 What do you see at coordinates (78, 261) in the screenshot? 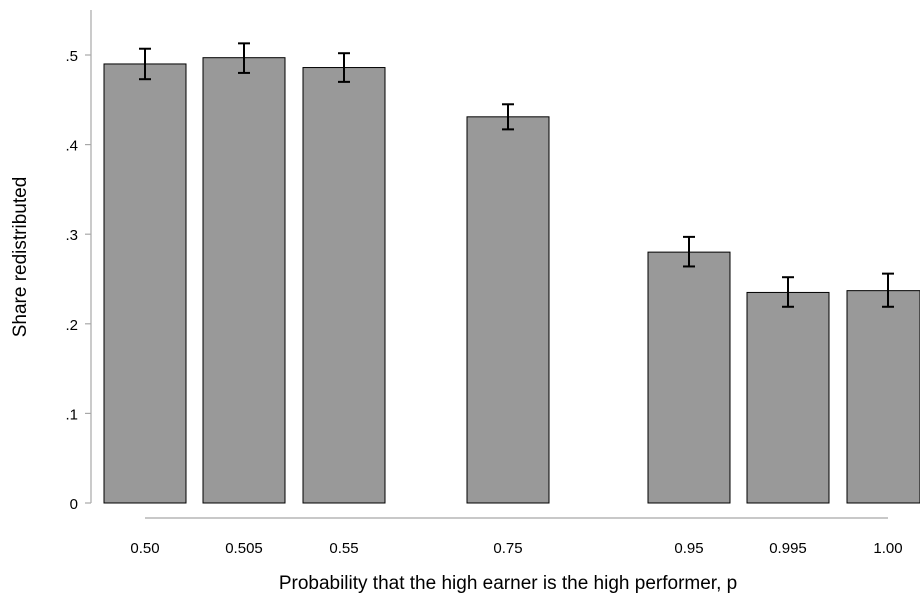
I see `y-axis: 0 .1 .2 .3 .4 .5` at bounding box center [78, 261].